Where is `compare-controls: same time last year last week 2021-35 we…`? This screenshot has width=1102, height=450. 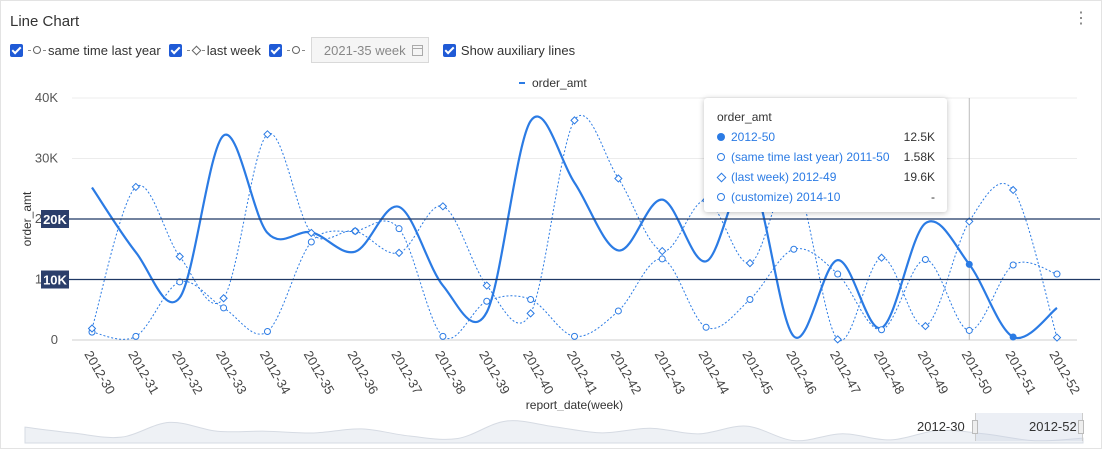
compare-controls: same time last year last week 2021-35 we… is located at coordinates (296, 50).